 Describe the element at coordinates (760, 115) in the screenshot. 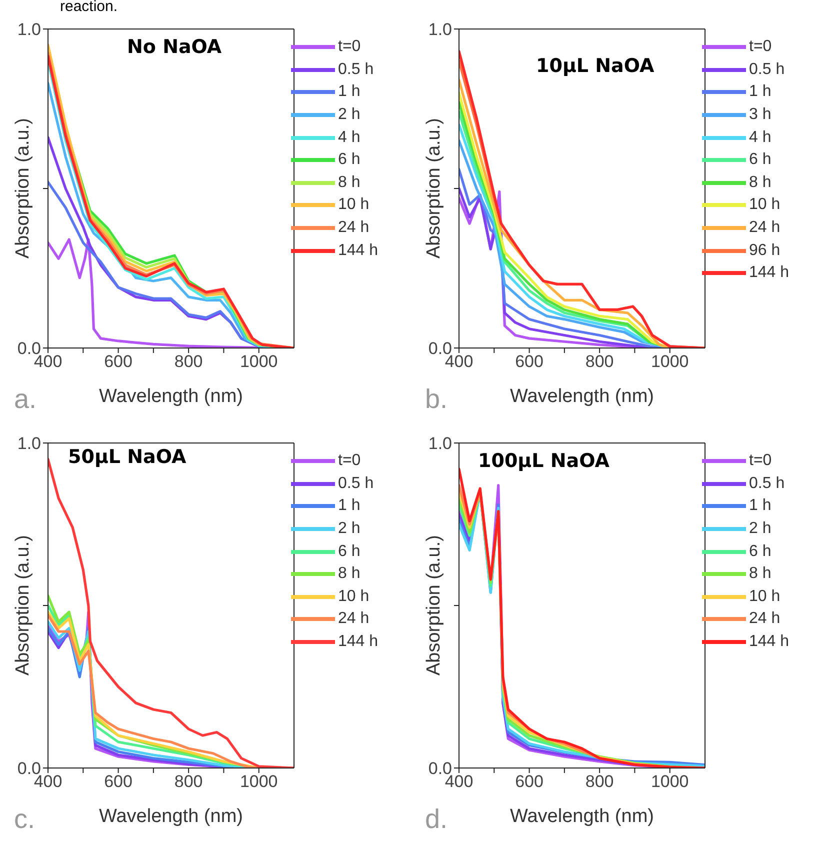

I see `legend-label: 3 h` at that location.